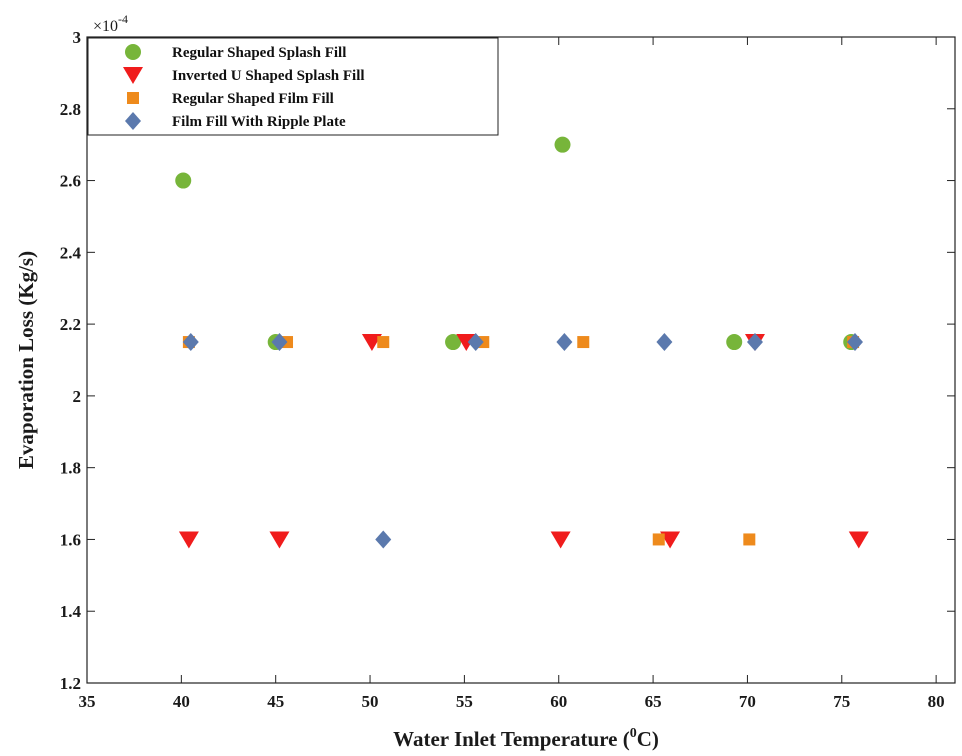 Image resolution: width=962 pixels, height=756 pixels. What do you see at coordinates (87, 701) in the screenshot?
I see `x-tick-label: 35` at bounding box center [87, 701].